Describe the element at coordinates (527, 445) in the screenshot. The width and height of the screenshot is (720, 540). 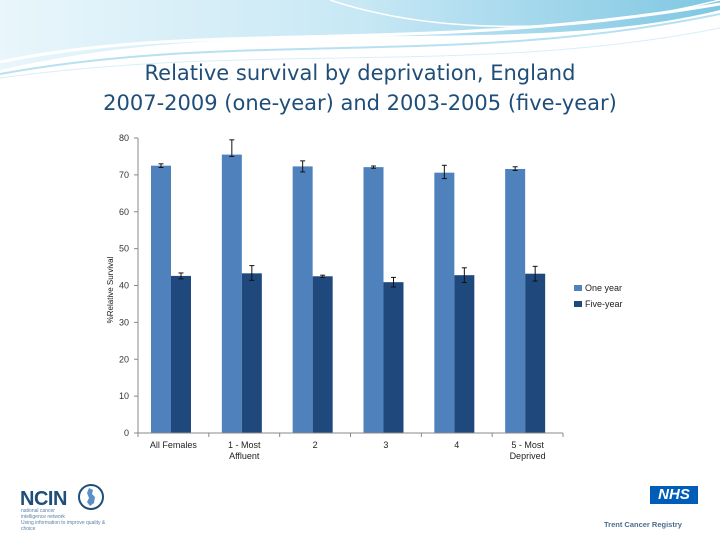
I see `x-category-label: 5 - Most` at that location.